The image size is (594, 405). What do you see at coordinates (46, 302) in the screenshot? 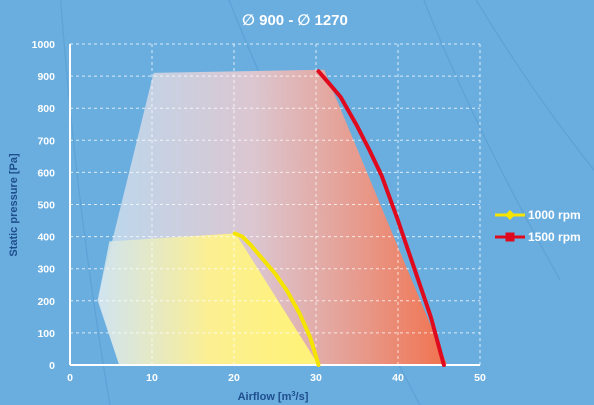
I see `y-tick-label: 200` at bounding box center [46, 302].